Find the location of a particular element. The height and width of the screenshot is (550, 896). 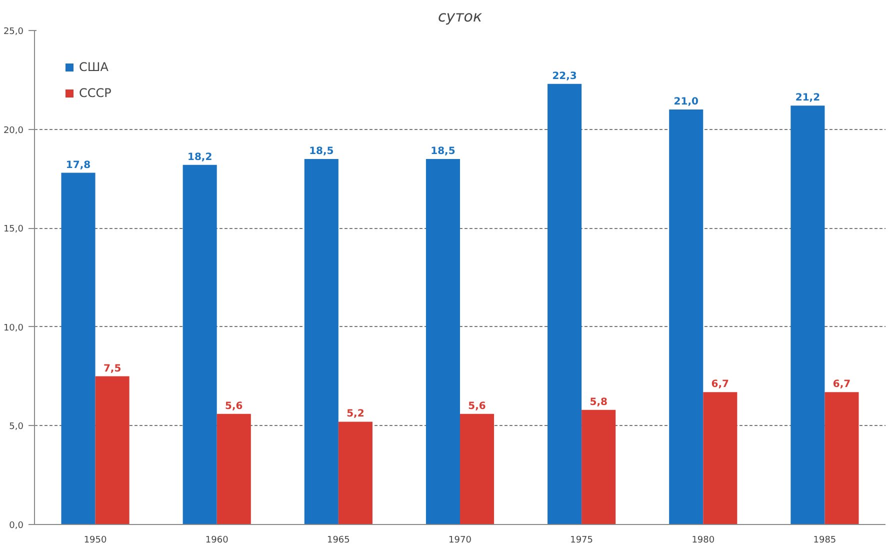

y-tick-label: 0,0 is located at coordinates (16, 526).